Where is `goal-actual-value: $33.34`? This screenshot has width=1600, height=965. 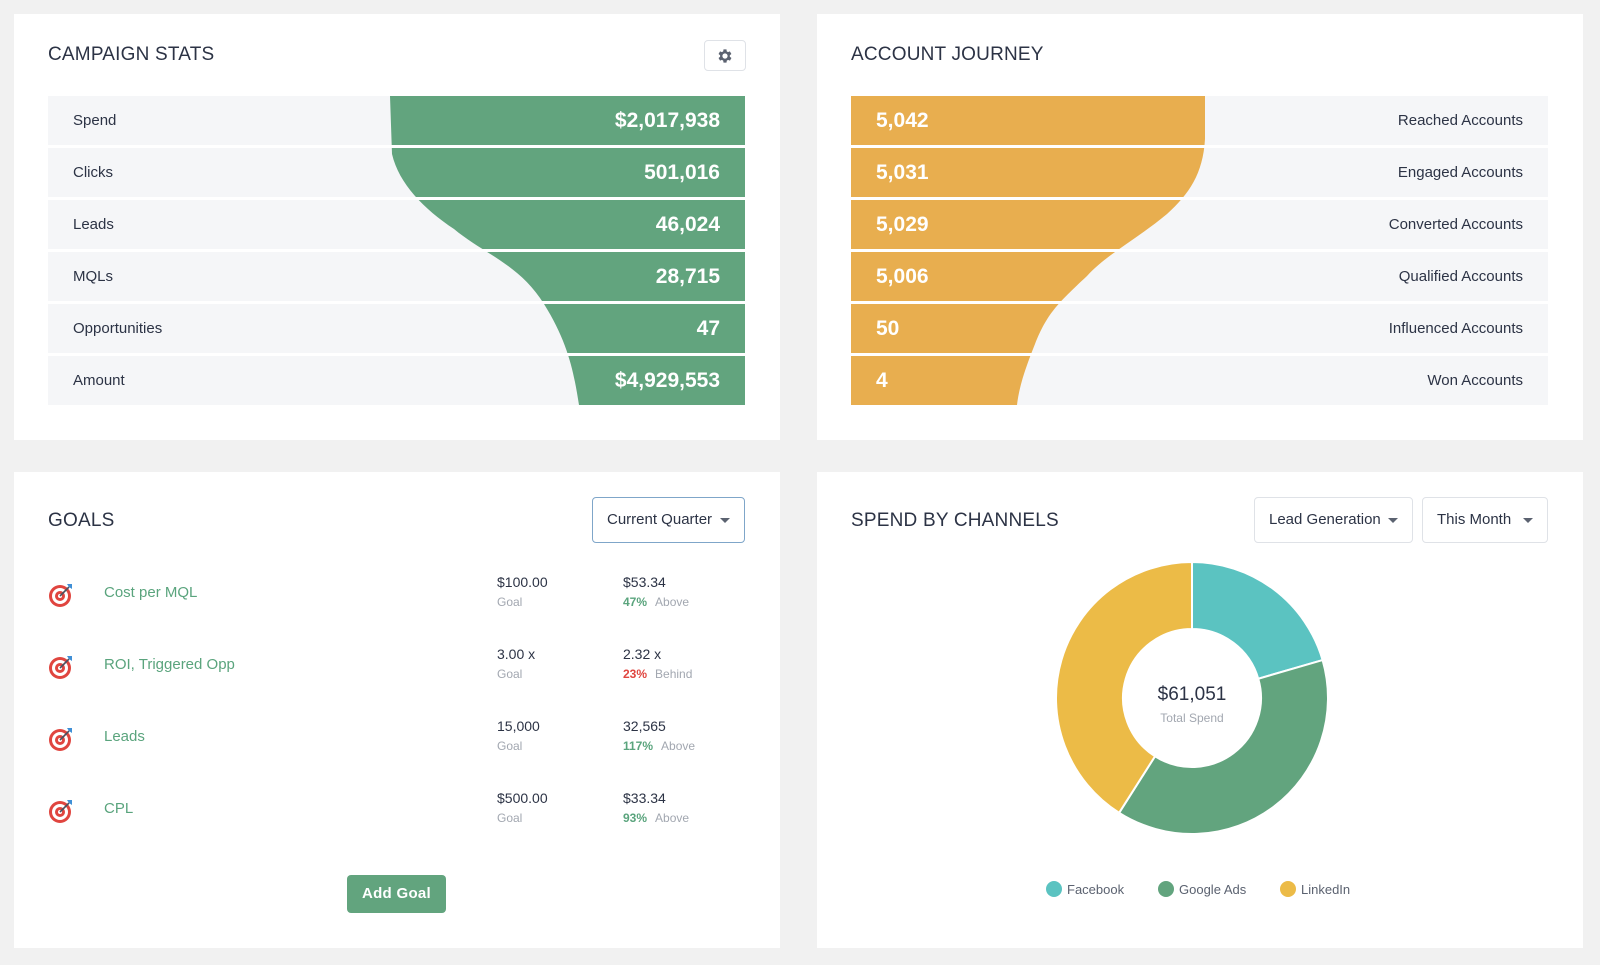
goal-actual-value: $33.34 is located at coordinates (644, 798).